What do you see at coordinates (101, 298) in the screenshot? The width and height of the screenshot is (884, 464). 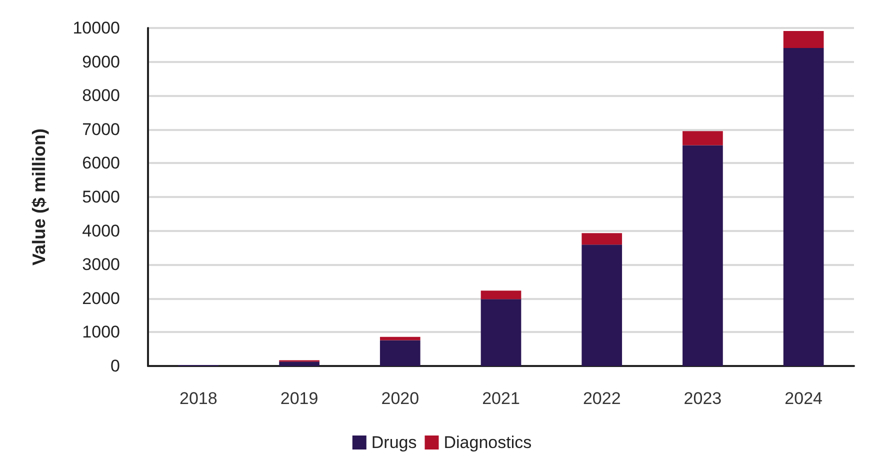 I see `y-tick-label: 2000` at bounding box center [101, 298].